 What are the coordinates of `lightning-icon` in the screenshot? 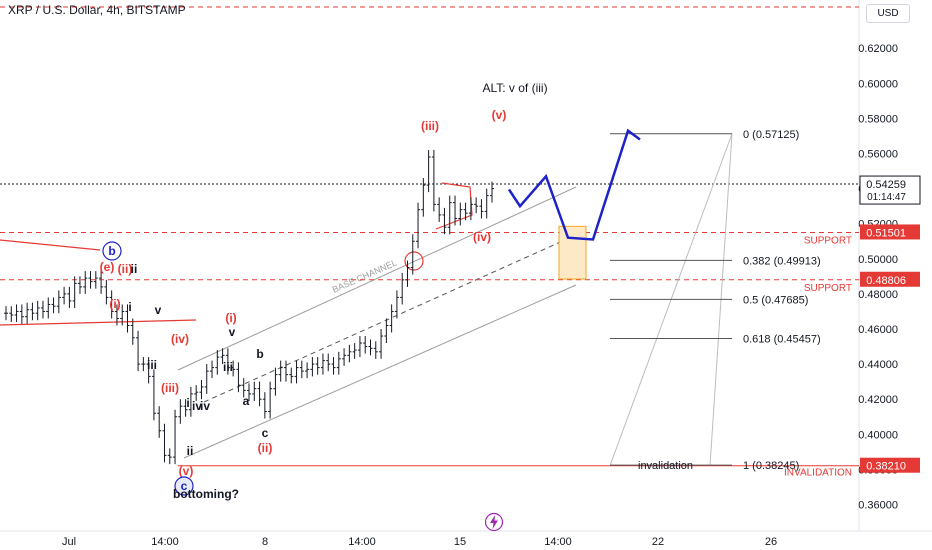 It's located at (494, 522).